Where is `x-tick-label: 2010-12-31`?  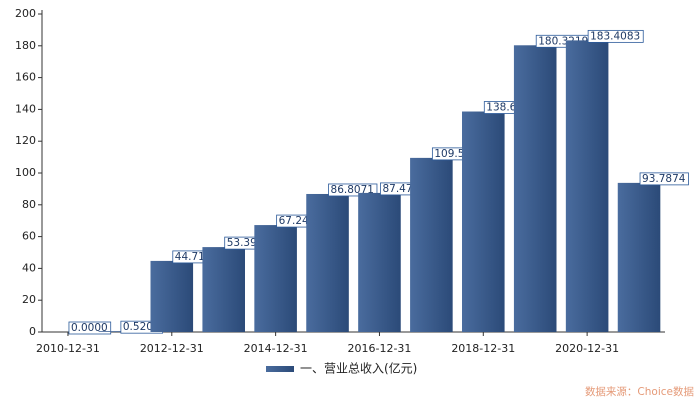
x-tick-label: 2010-12-31 is located at coordinates (68, 348).